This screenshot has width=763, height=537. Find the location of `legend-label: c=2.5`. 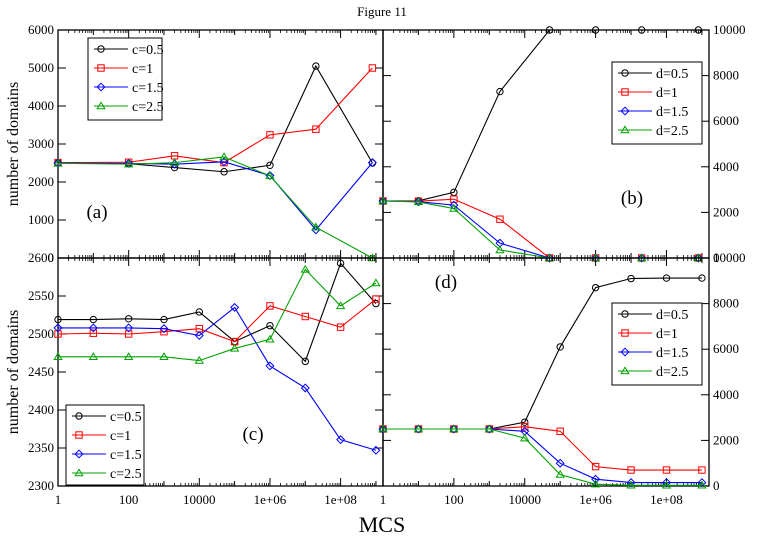

legend-label: c=2.5 is located at coordinates (148, 107).